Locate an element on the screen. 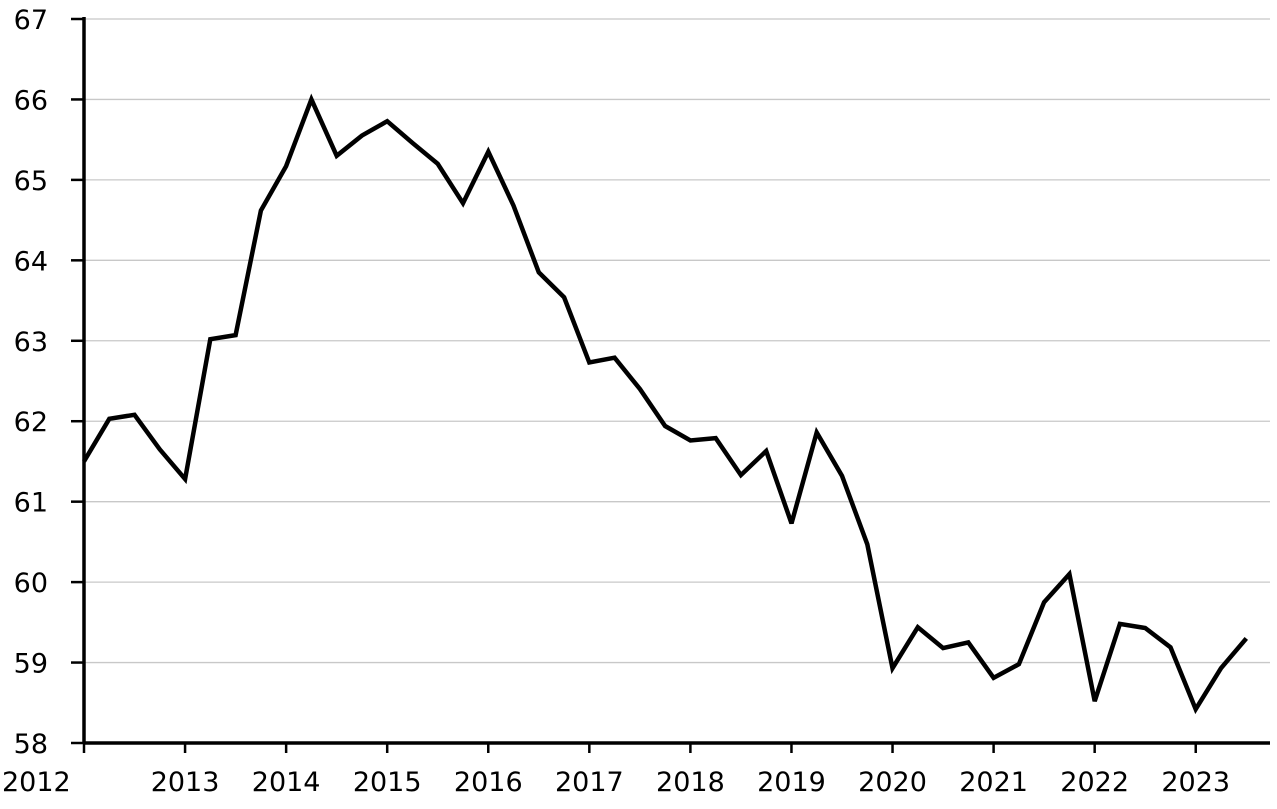 The width and height of the screenshot is (1277, 809). y-tick-label: 61 is located at coordinates (31, 503).